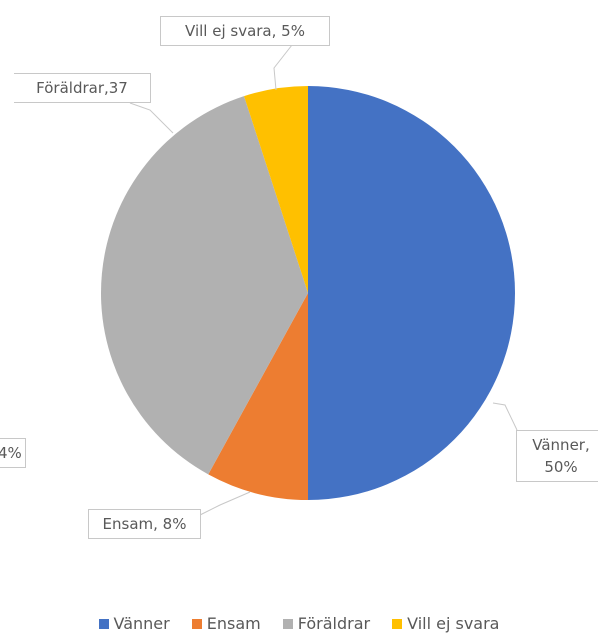 This screenshot has width=598, height=636. Describe the element at coordinates (82, 88) in the screenshot. I see `data-label: Föräldrar,37` at that location.